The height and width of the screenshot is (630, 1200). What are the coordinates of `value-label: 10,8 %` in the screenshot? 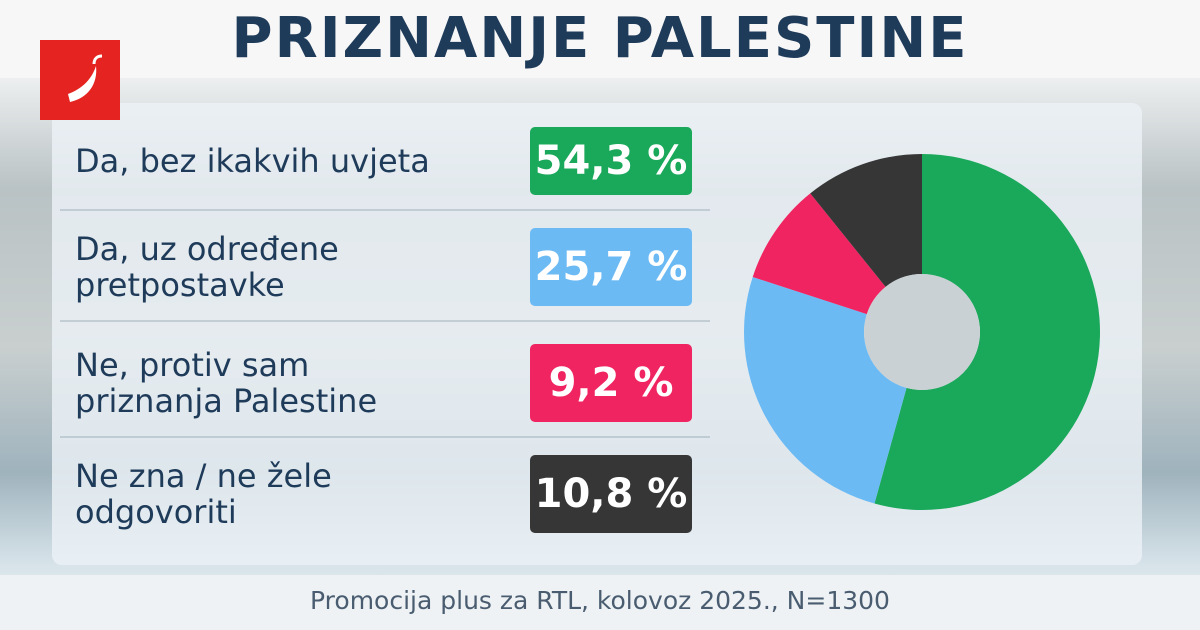 It's located at (611, 494).